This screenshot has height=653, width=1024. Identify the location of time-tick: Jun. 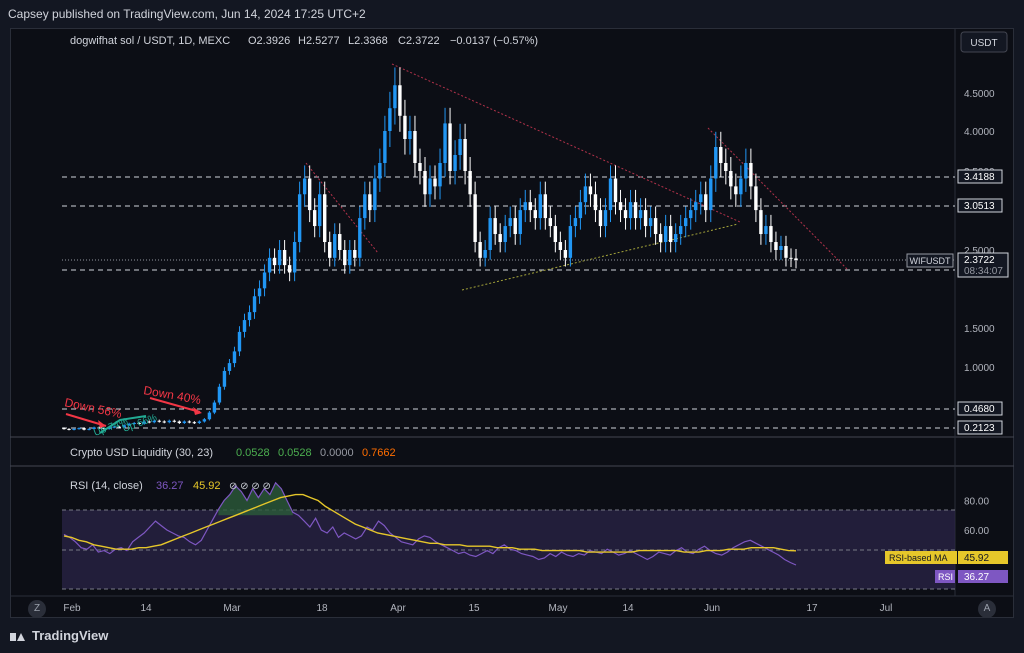
(712, 608).